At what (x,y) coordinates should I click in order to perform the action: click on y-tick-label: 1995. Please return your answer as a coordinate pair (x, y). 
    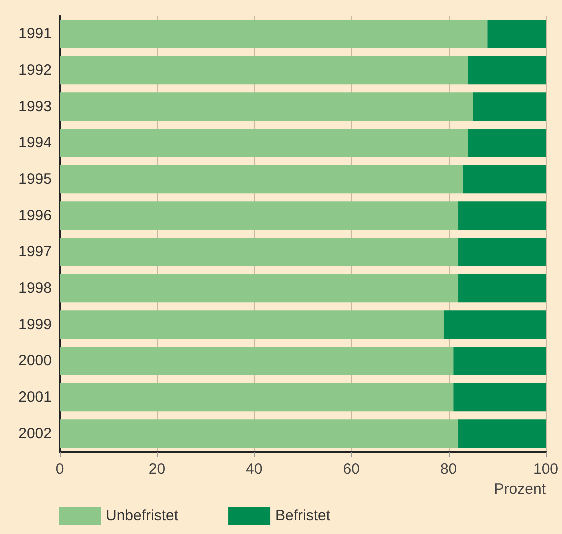
    Looking at the image, I should click on (35, 179).